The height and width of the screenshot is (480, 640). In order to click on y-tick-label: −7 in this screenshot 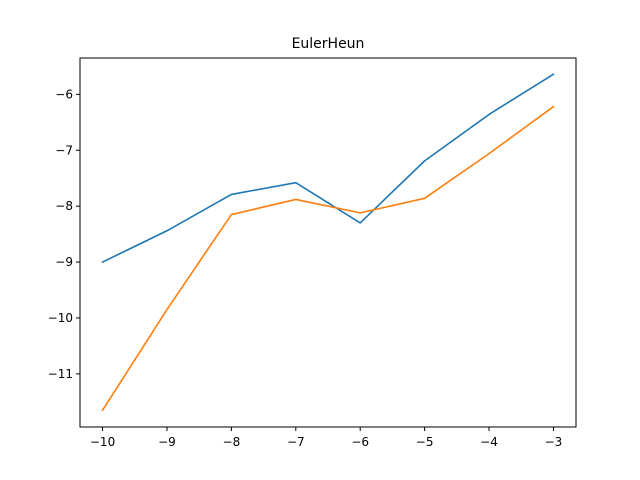, I will do `click(64, 150)`.